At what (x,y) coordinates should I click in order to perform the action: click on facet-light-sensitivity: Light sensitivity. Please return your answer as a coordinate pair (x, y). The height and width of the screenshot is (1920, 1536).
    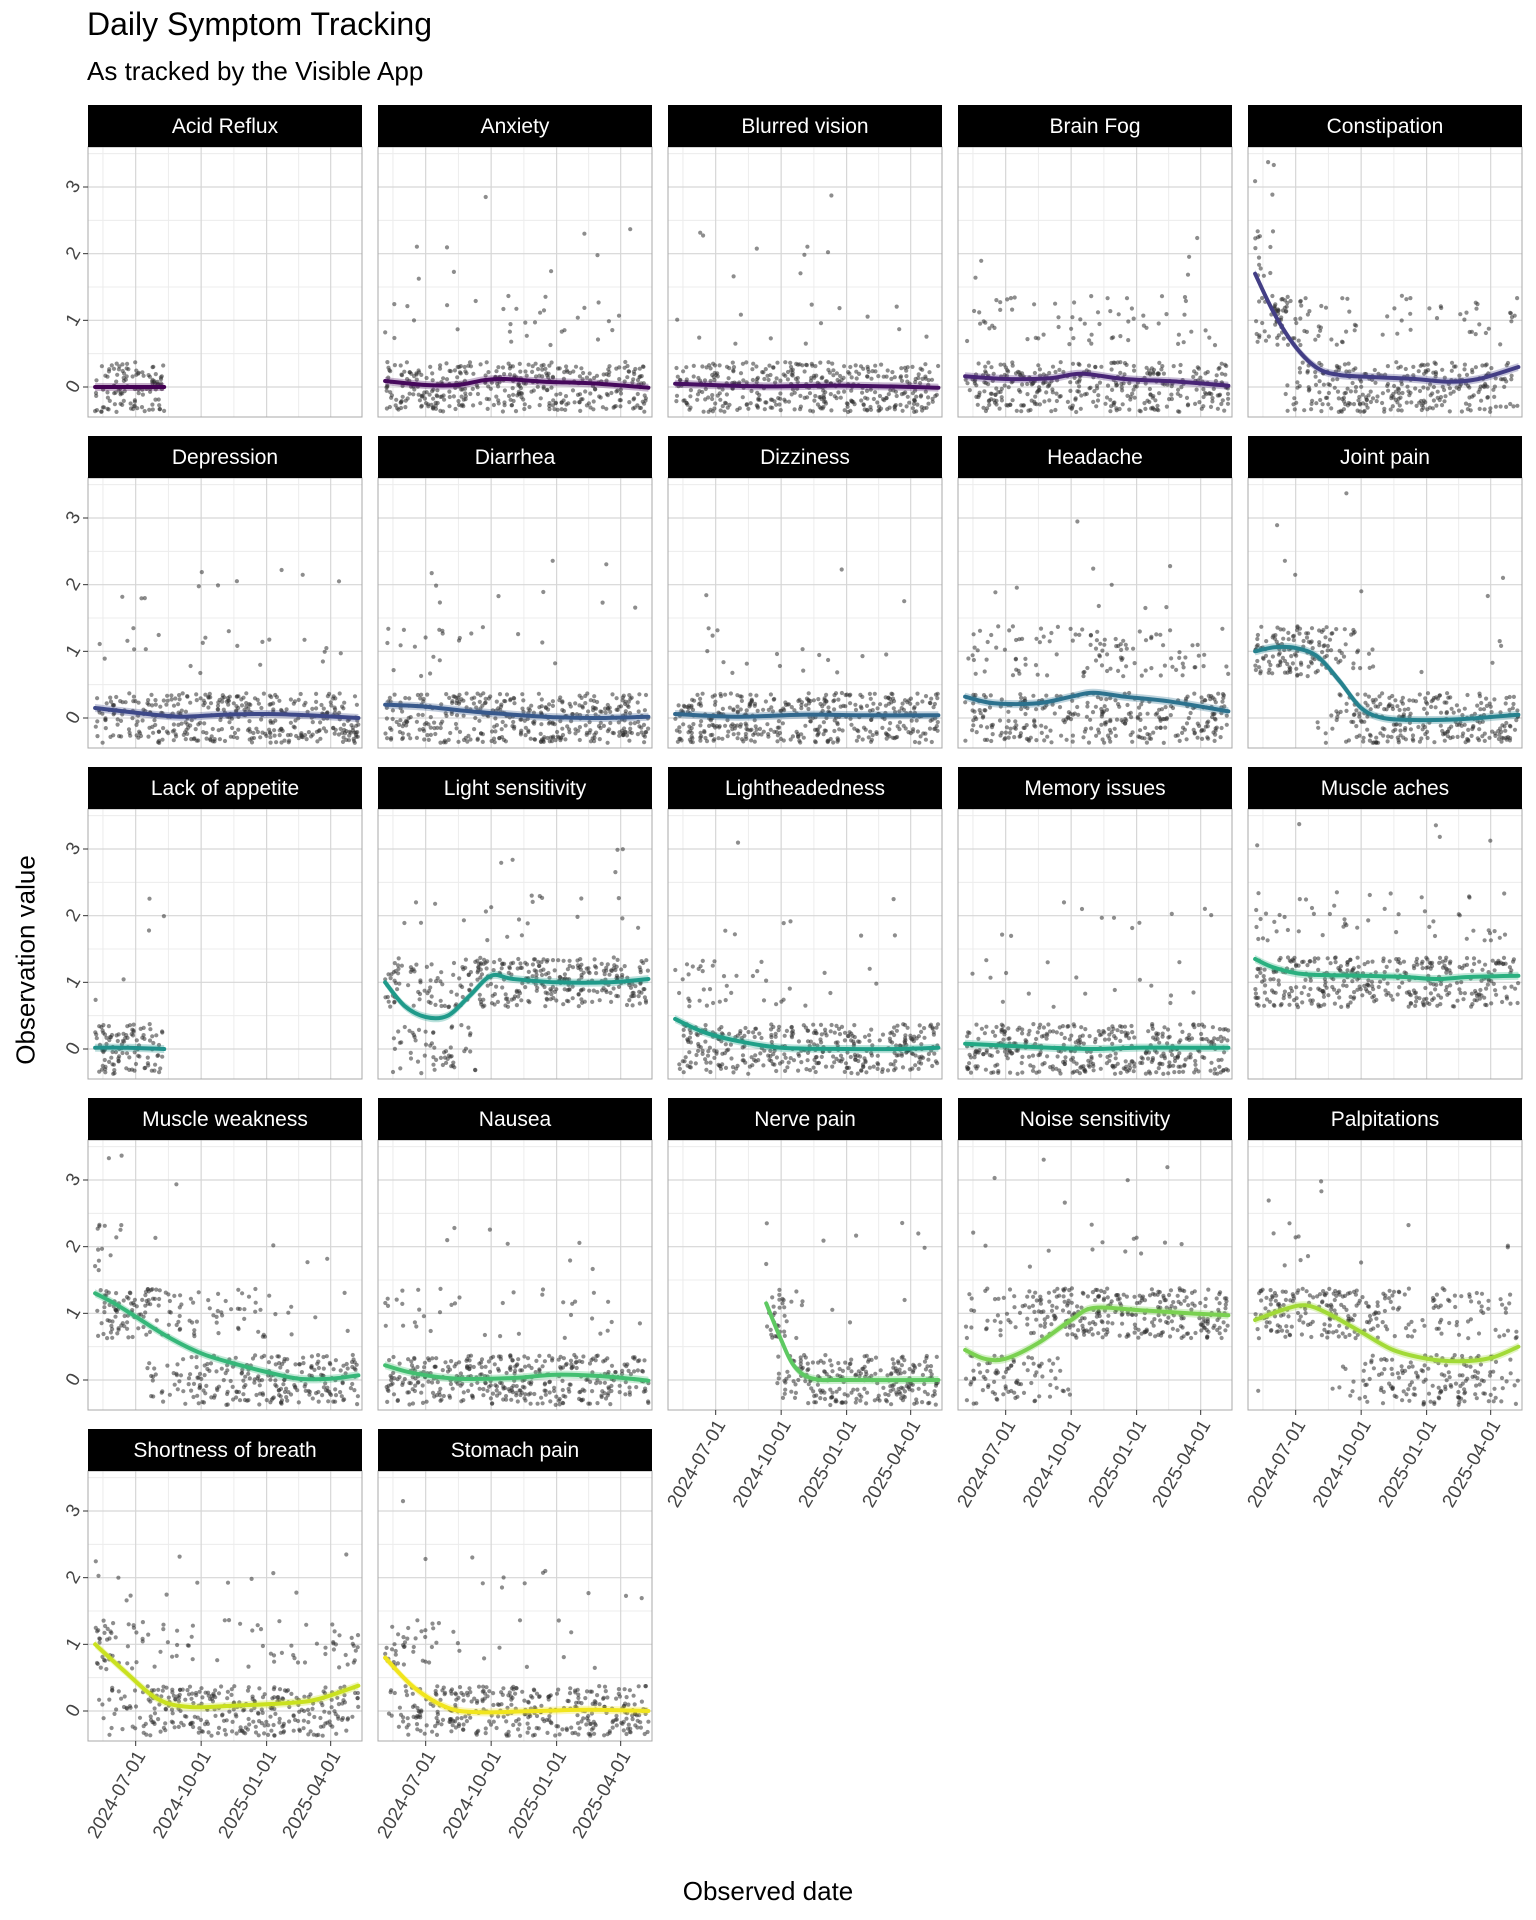
    Looking at the image, I should click on (515, 923).